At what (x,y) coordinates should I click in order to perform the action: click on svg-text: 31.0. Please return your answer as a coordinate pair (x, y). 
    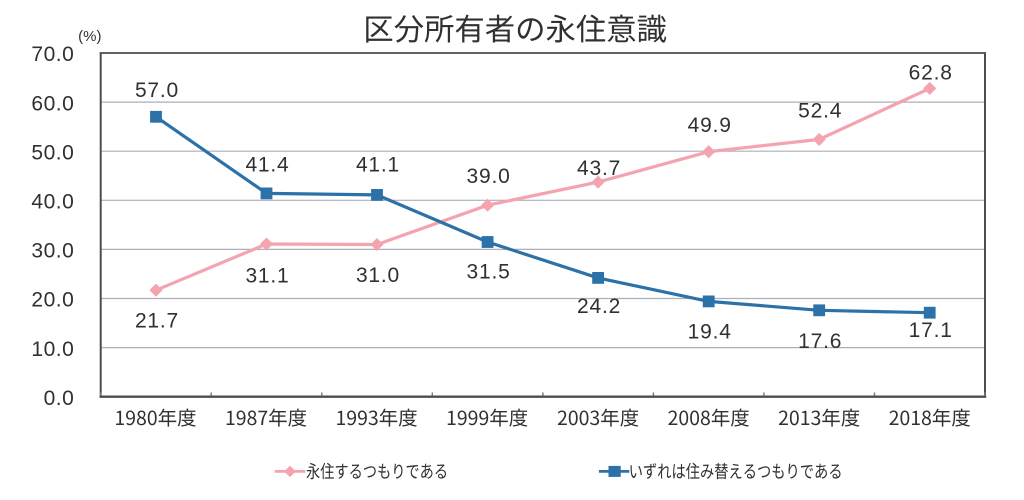
    Looking at the image, I should click on (378, 275).